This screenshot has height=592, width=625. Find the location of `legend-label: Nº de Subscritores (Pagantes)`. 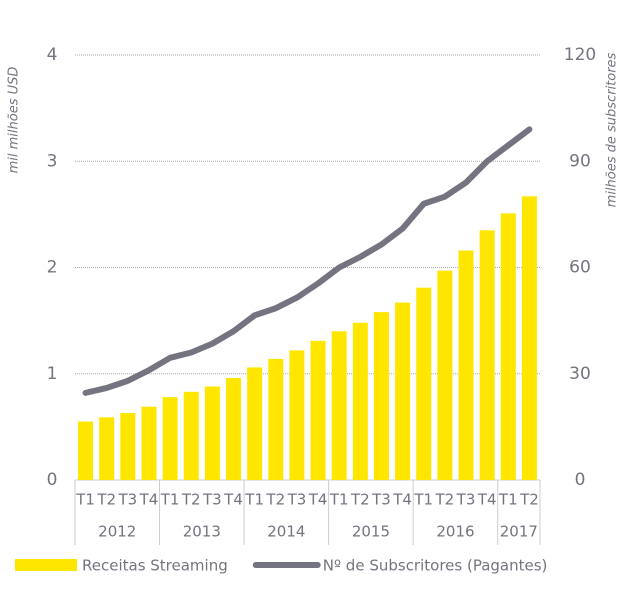

legend-label: Nº de Subscritores (Pagantes) is located at coordinates (435, 566).